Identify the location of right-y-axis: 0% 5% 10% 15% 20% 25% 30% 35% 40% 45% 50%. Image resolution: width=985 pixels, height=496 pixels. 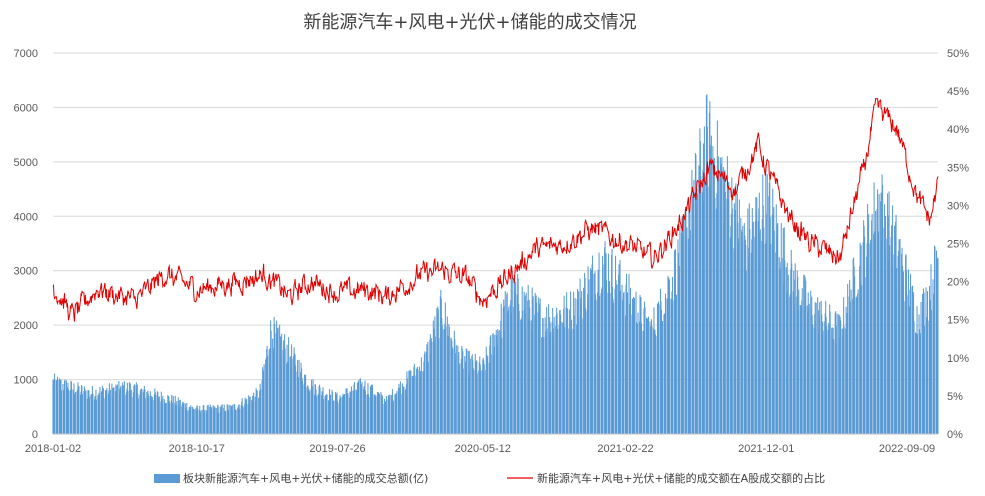
(958, 244).